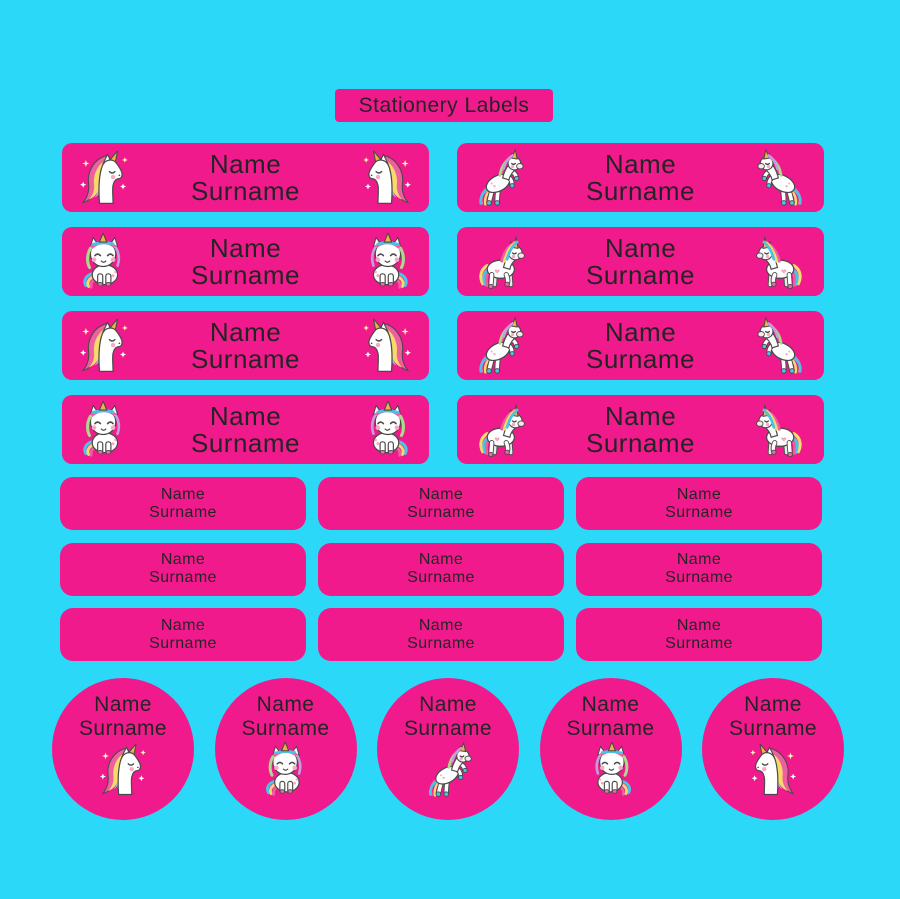 The image size is (900, 899). What do you see at coordinates (444, 105) in the screenshot?
I see `sheet-title: Stationery Labels` at bounding box center [444, 105].